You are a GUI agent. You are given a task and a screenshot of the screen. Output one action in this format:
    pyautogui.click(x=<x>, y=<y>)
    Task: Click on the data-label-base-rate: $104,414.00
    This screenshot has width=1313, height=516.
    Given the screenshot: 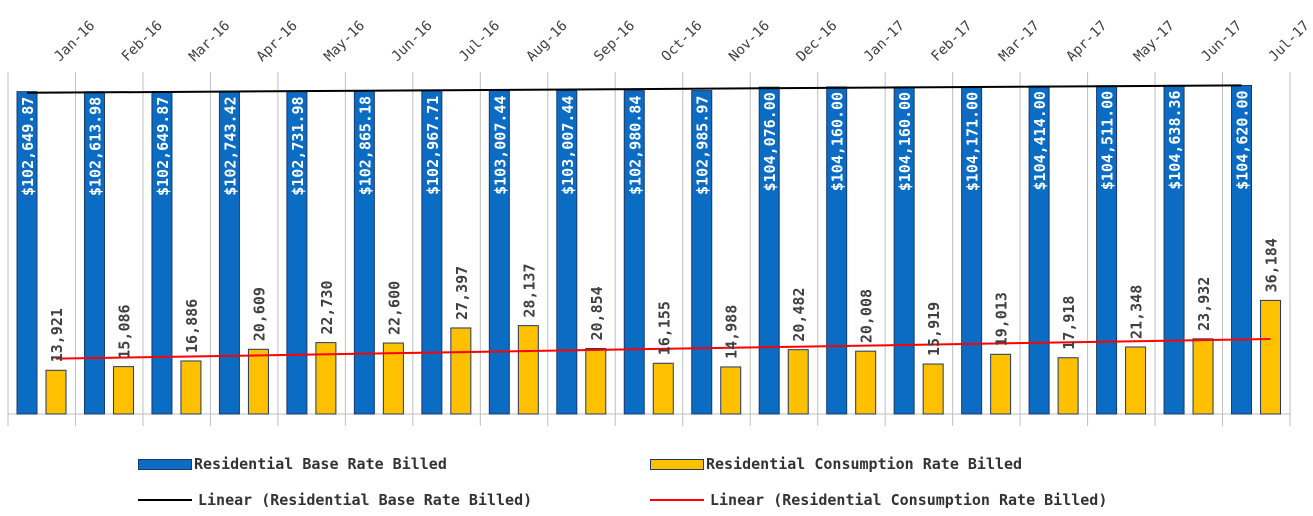 What is the action you would take?
    pyautogui.click(x=1040, y=140)
    